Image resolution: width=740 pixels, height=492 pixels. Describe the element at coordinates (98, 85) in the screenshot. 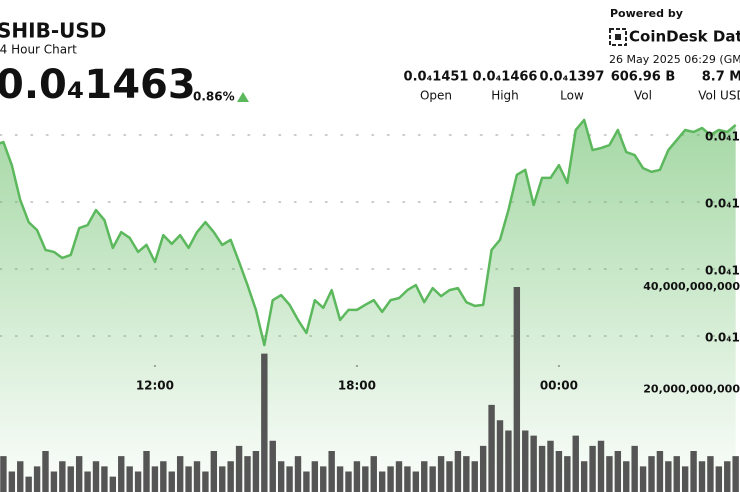

I see `current-price: 0.0₄1463` at that location.